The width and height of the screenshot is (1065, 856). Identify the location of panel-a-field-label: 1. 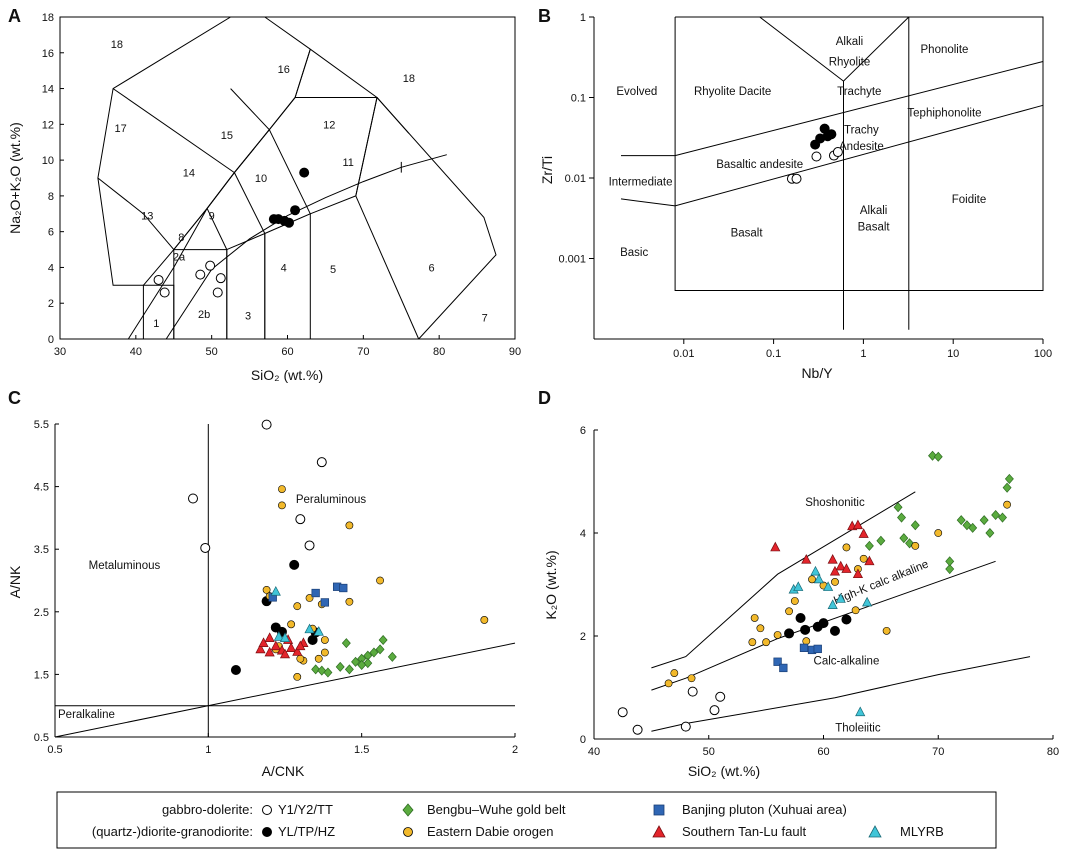
(156, 324).